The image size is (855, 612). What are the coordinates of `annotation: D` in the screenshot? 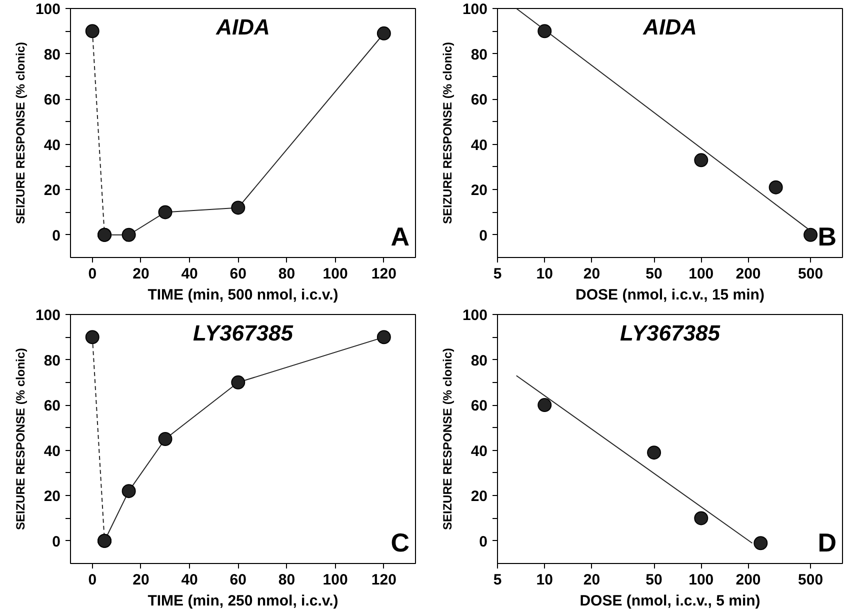 It's located at (827, 543).